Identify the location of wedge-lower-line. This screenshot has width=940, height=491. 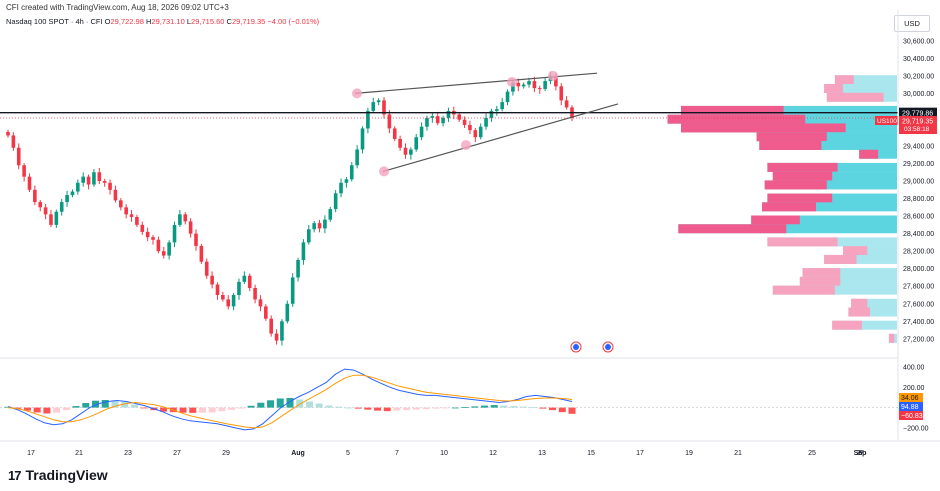
(500, 137).